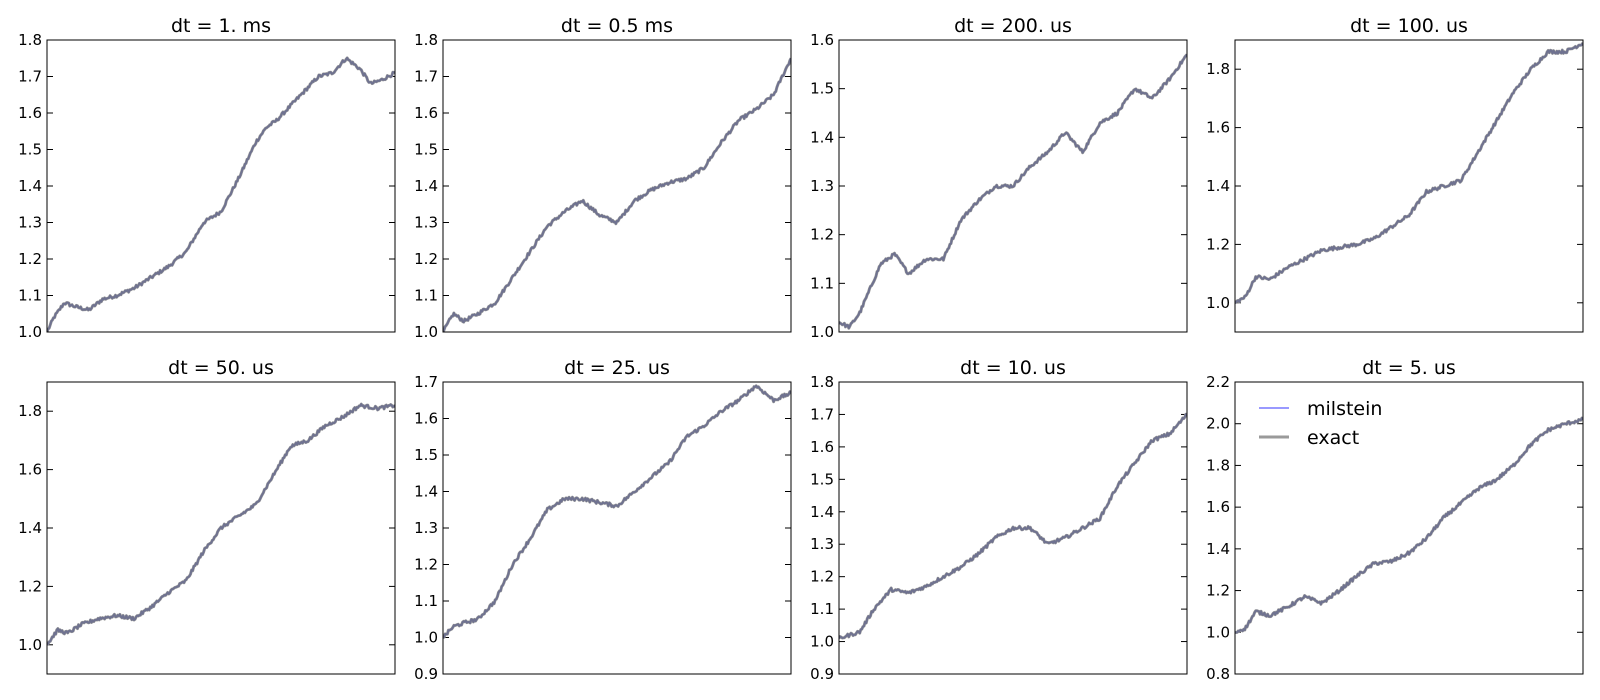 The width and height of the screenshot is (1600, 700). What do you see at coordinates (617, 368) in the screenshot?
I see `subplot-title: dt = 25. us` at bounding box center [617, 368].